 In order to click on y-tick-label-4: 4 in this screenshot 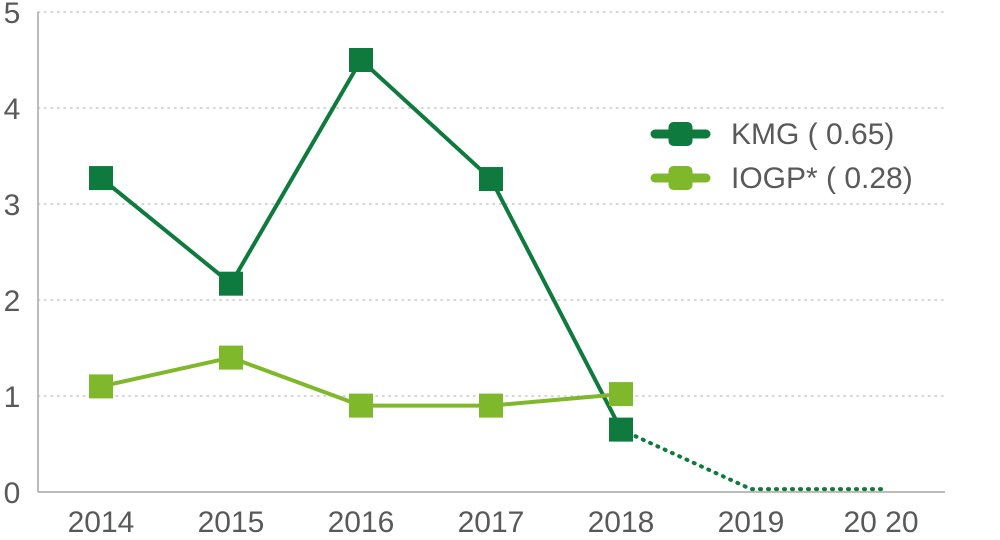, I will do `click(12, 109)`.